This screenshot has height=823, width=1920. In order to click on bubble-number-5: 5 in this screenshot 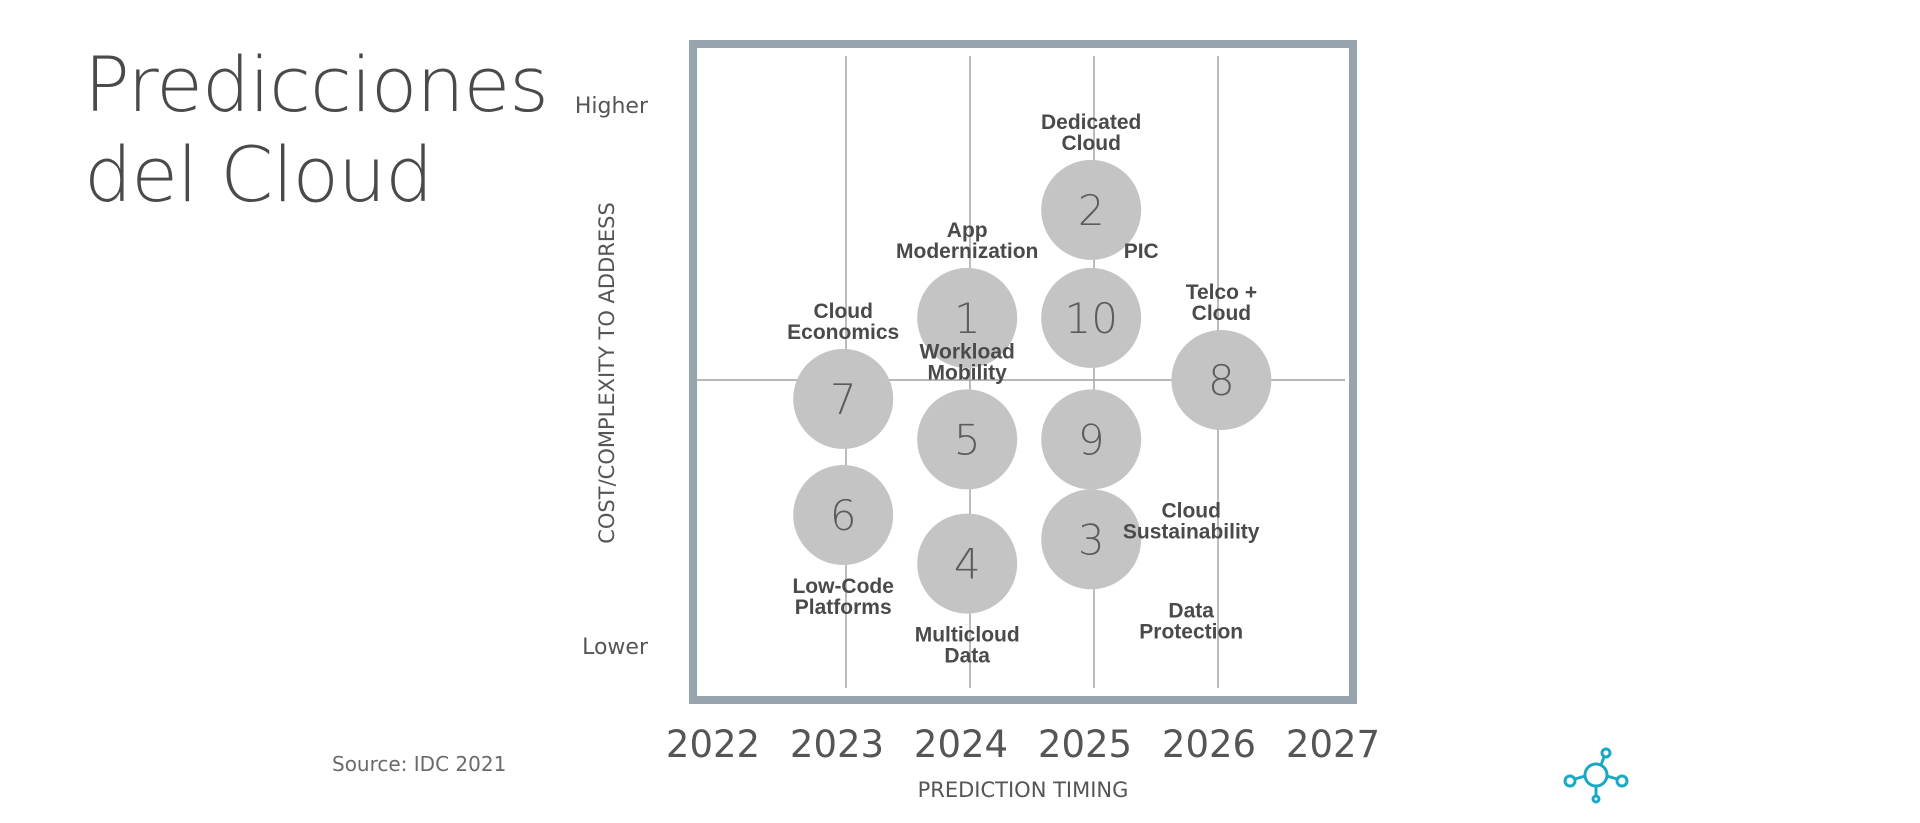, I will do `click(967, 439)`.